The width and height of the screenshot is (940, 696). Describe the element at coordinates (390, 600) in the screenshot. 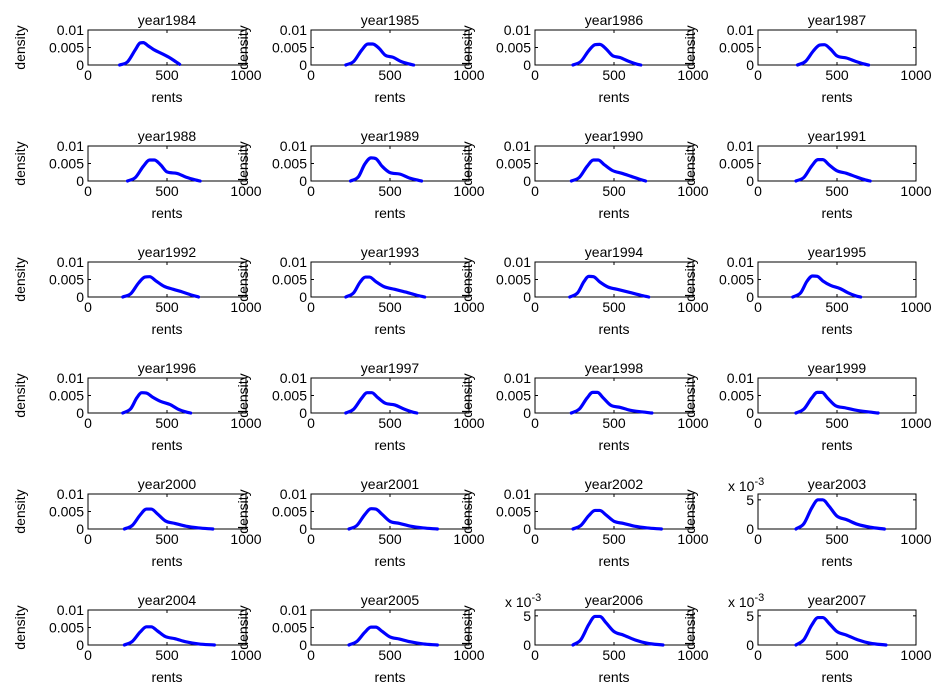

I see `panel-title: year2005` at that location.